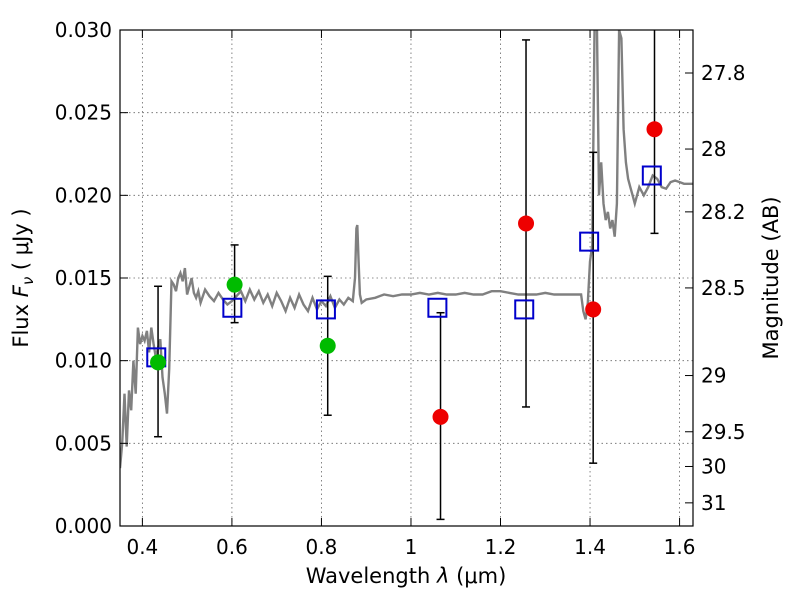 Image resolution: width=800 pixels, height=600 pixels. Describe the element at coordinates (723, 73) in the screenshot. I see `y2-tick-label: 27.8` at that location.